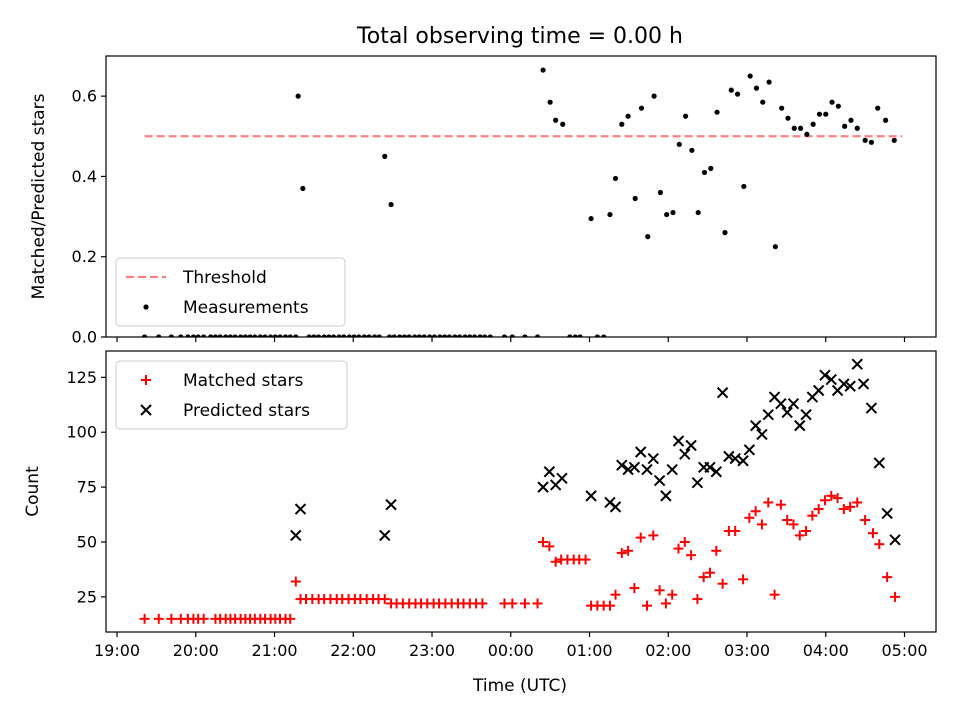 The image size is (960, 720). Describe the element at coordinates (84, 96) in the screenshot. I see `y-tick-label: 0.6` at that location.